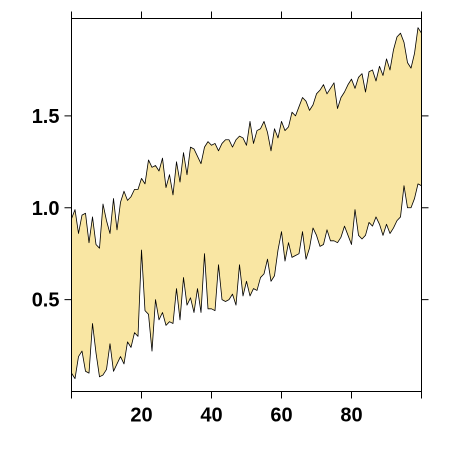 The height and width of the screenshot is (450, 450). What do you see at coordinates (281, 416) in the screenshot?
I see `x-tick-label: 60` at bounding box center [281, 416].